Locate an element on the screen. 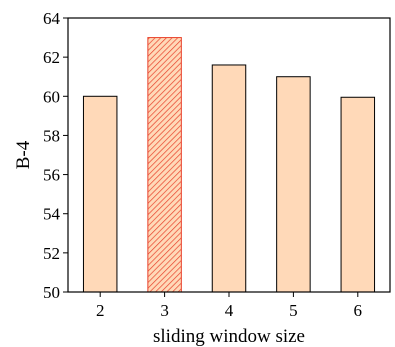  y-tick-label: 64 is located at coordinates (52, 18).